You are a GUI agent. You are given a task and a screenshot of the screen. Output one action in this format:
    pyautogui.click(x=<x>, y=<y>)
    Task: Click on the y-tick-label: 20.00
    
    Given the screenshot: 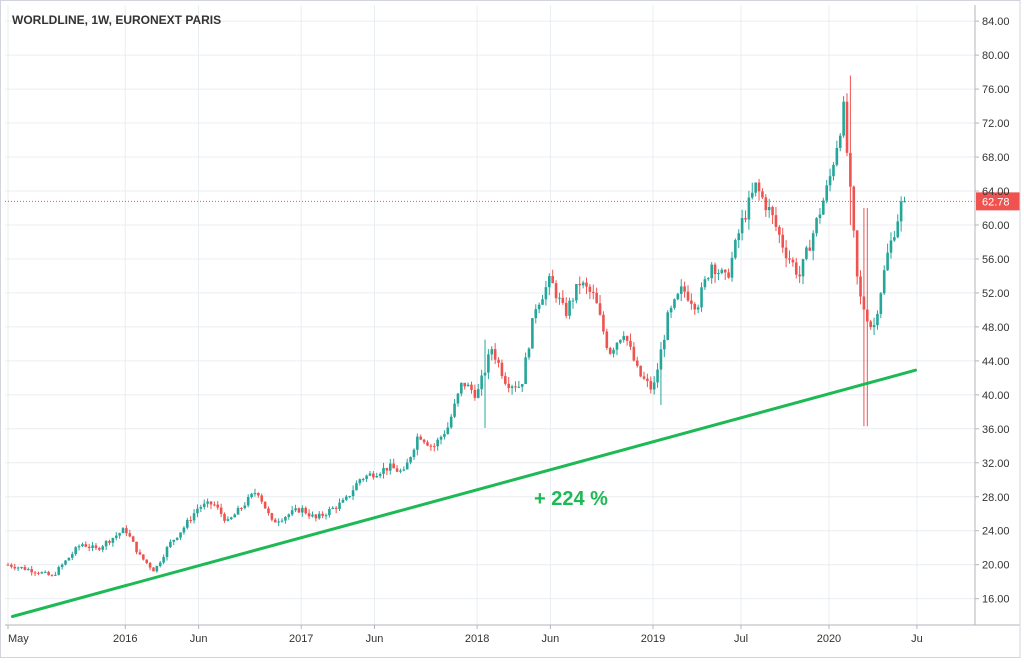 What is the action you would take?
    pyautogui.click(x=996, y=566)
    